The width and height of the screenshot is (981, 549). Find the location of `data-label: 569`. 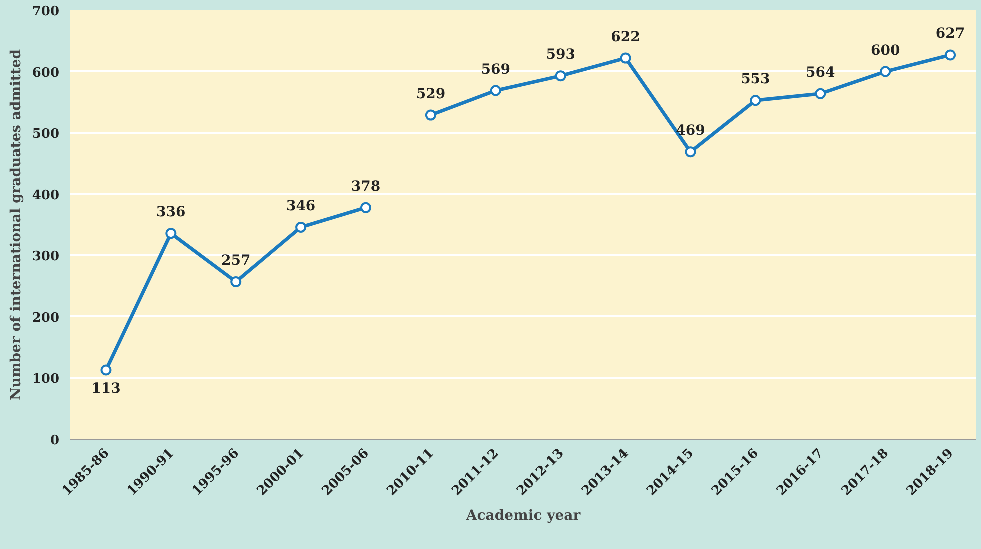

data-label: 569 is located at coordinates (496, 70).